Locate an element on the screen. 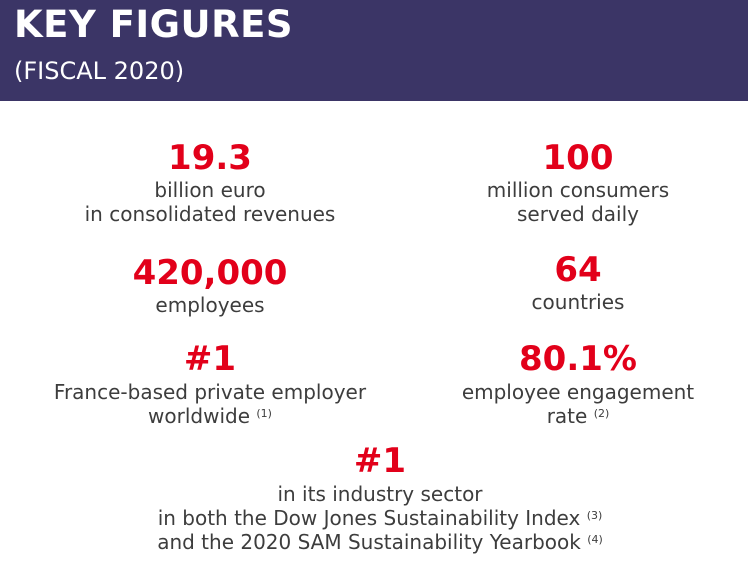 The height and width of the screenshot is (582, 748). figure-value: 100 is located at coordinates (578, 158).